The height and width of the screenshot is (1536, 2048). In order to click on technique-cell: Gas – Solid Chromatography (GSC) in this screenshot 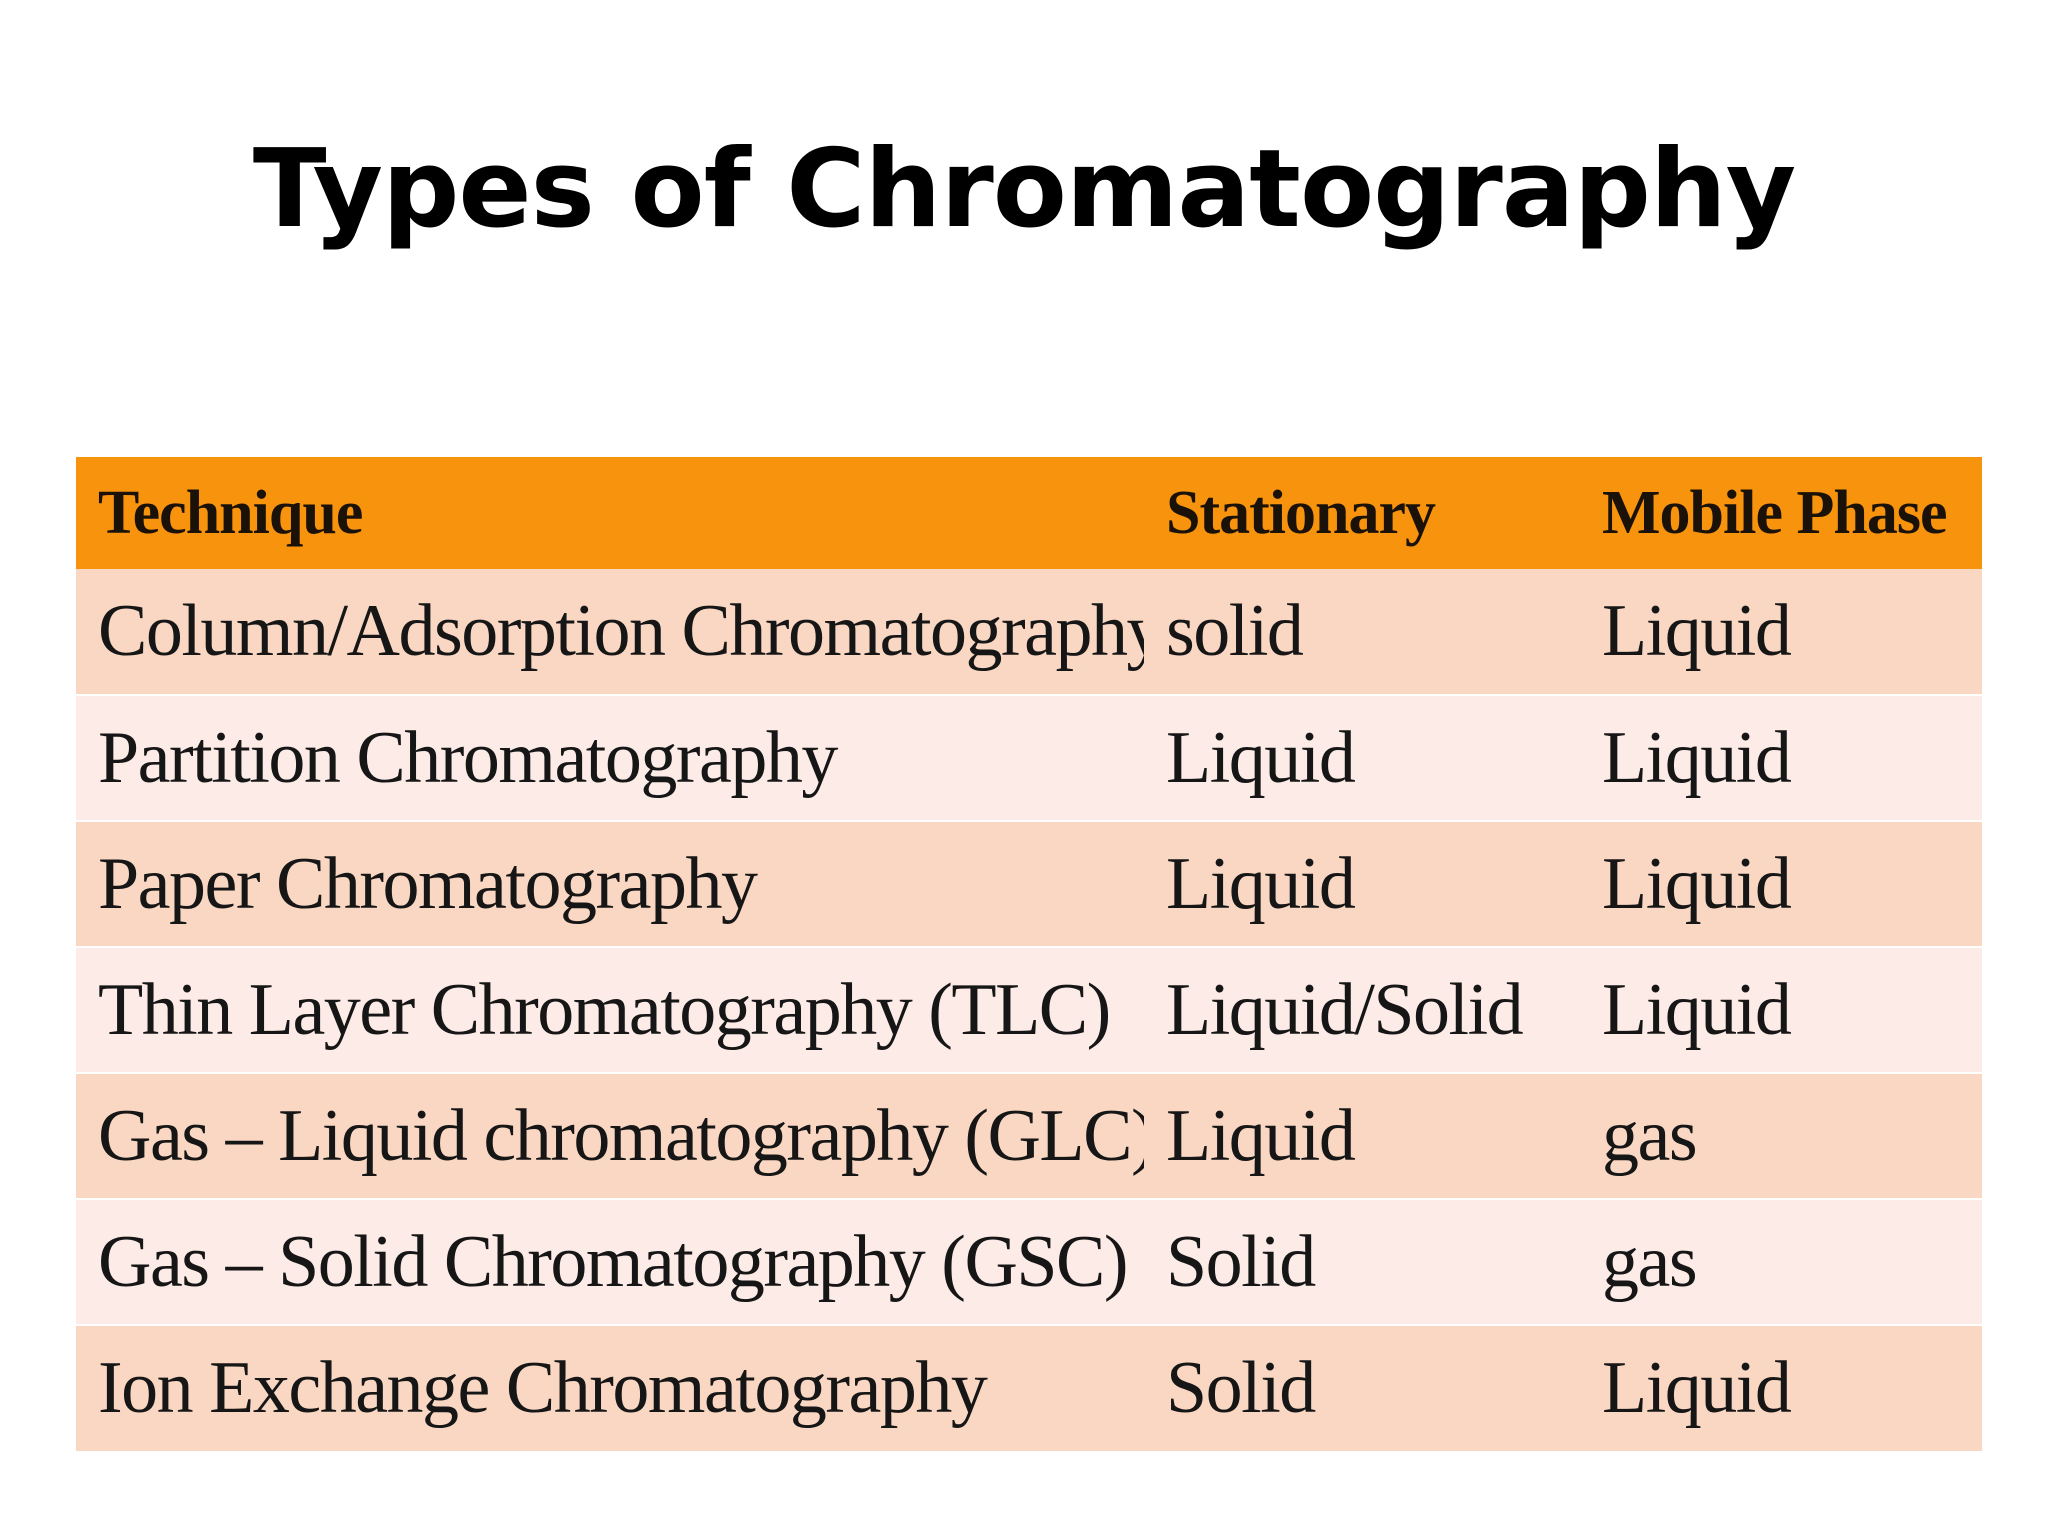, I will do `click(610, 1262)`.